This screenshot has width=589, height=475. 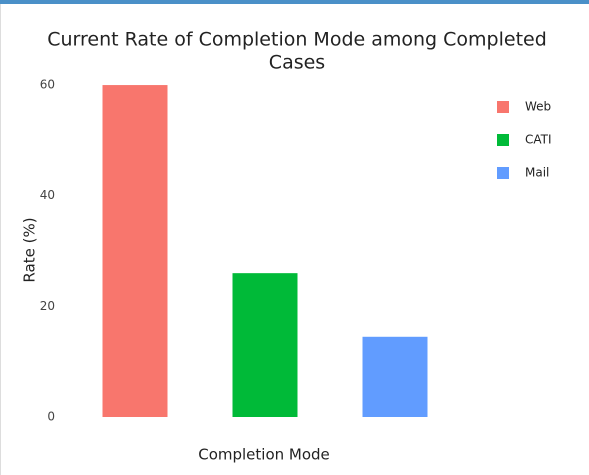 What do you see at coordinates (538, 140) in the screenshot?
I see `legend-label: CATI` at bounding box center [538, 140].